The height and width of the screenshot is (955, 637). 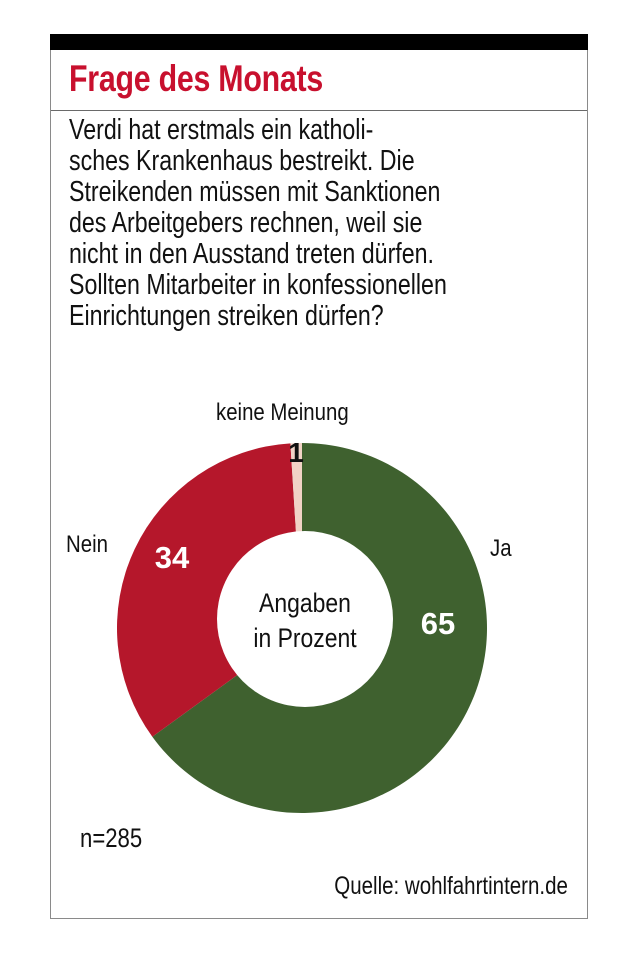 What do you see at coordinates (196, 78) in the screenshot?
I see `chart-title: Frage des Monats` at bounding box center [196, 78].